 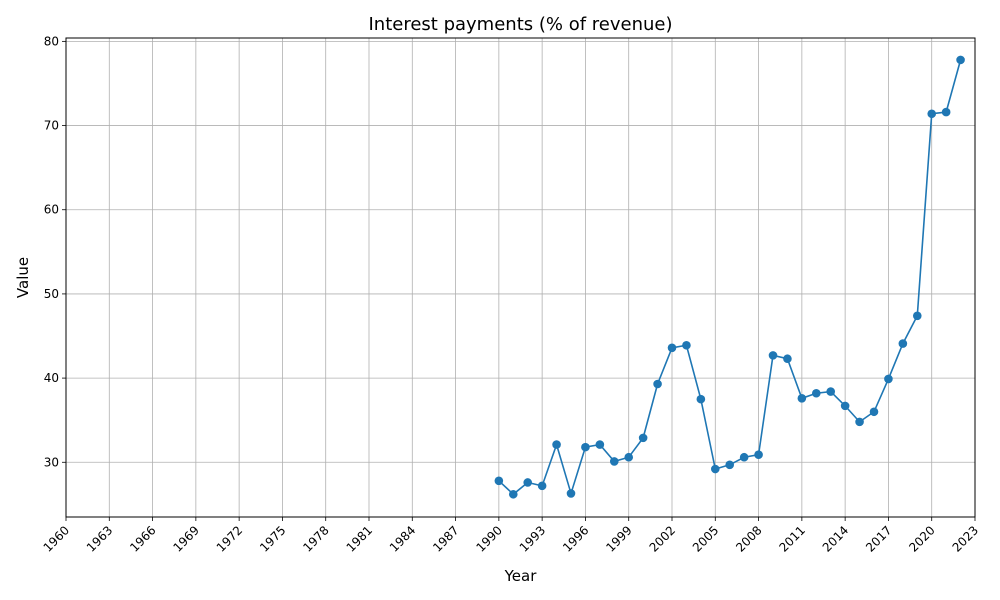 What do you see at coordinates (51, 378) in the screenshot?
I see `y-tick-label: 40` at bounding box center [51, 378].